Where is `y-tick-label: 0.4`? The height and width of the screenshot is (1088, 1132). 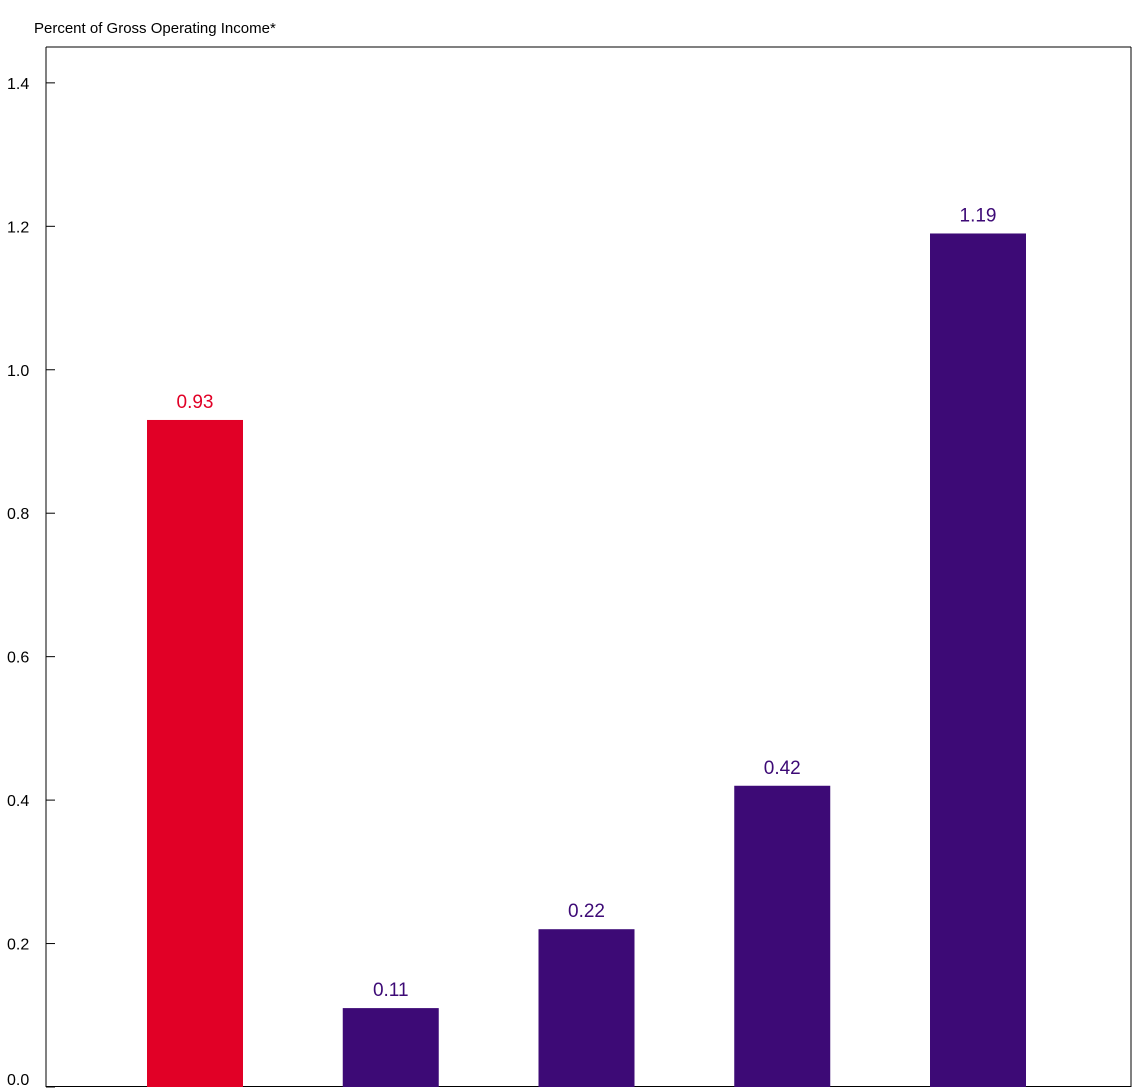
y-tick-label: 0.4 is located at coordinates (18, 801).